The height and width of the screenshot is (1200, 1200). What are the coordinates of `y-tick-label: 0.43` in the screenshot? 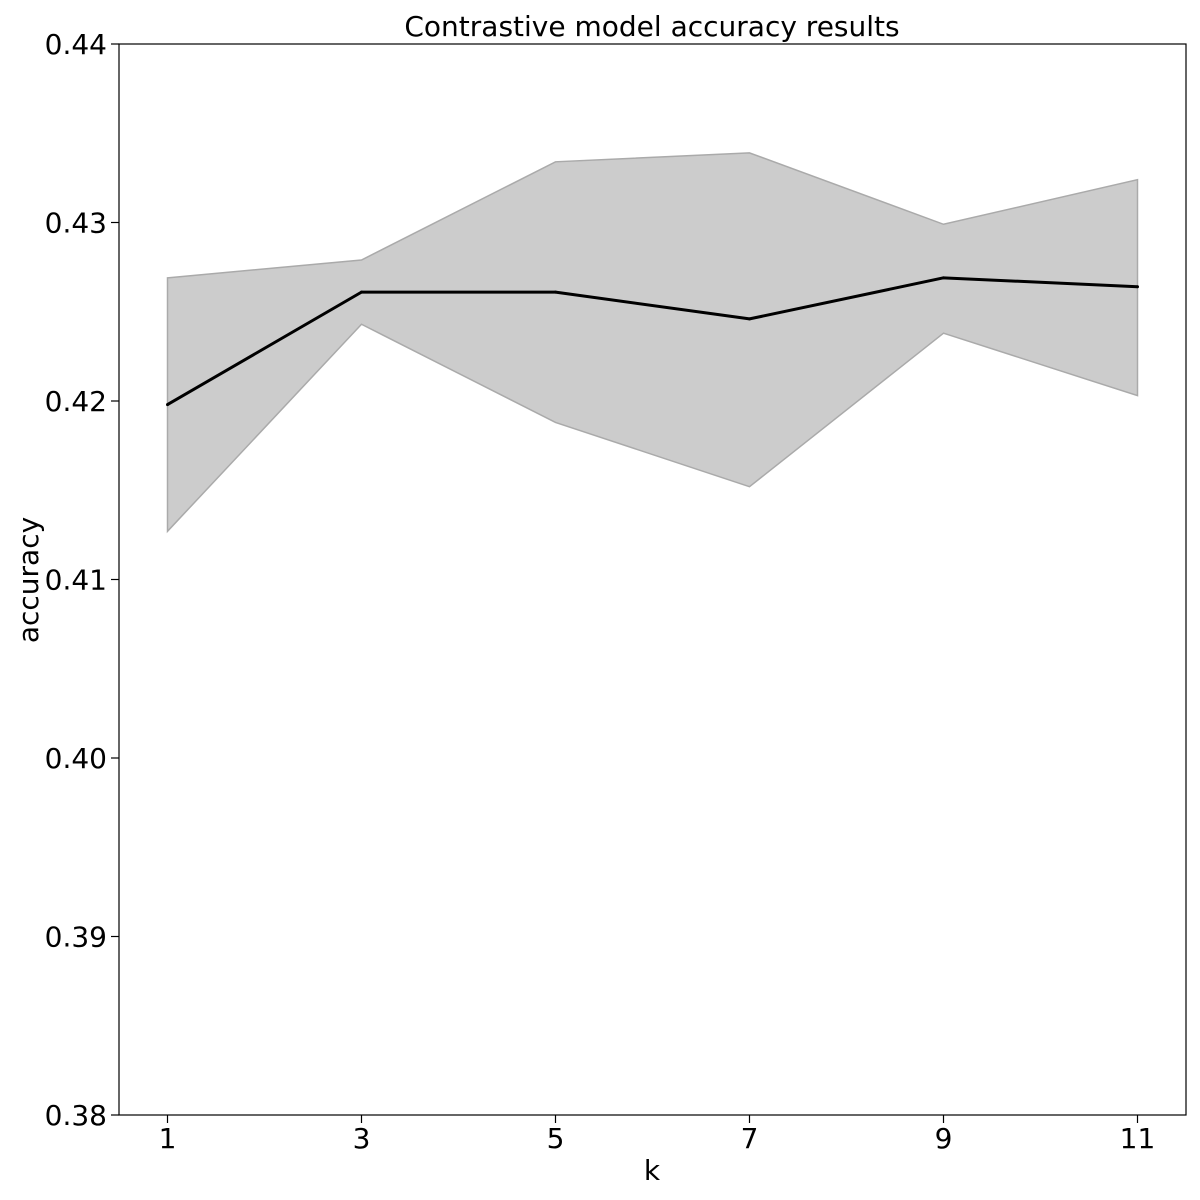 It's located at (76, 223).